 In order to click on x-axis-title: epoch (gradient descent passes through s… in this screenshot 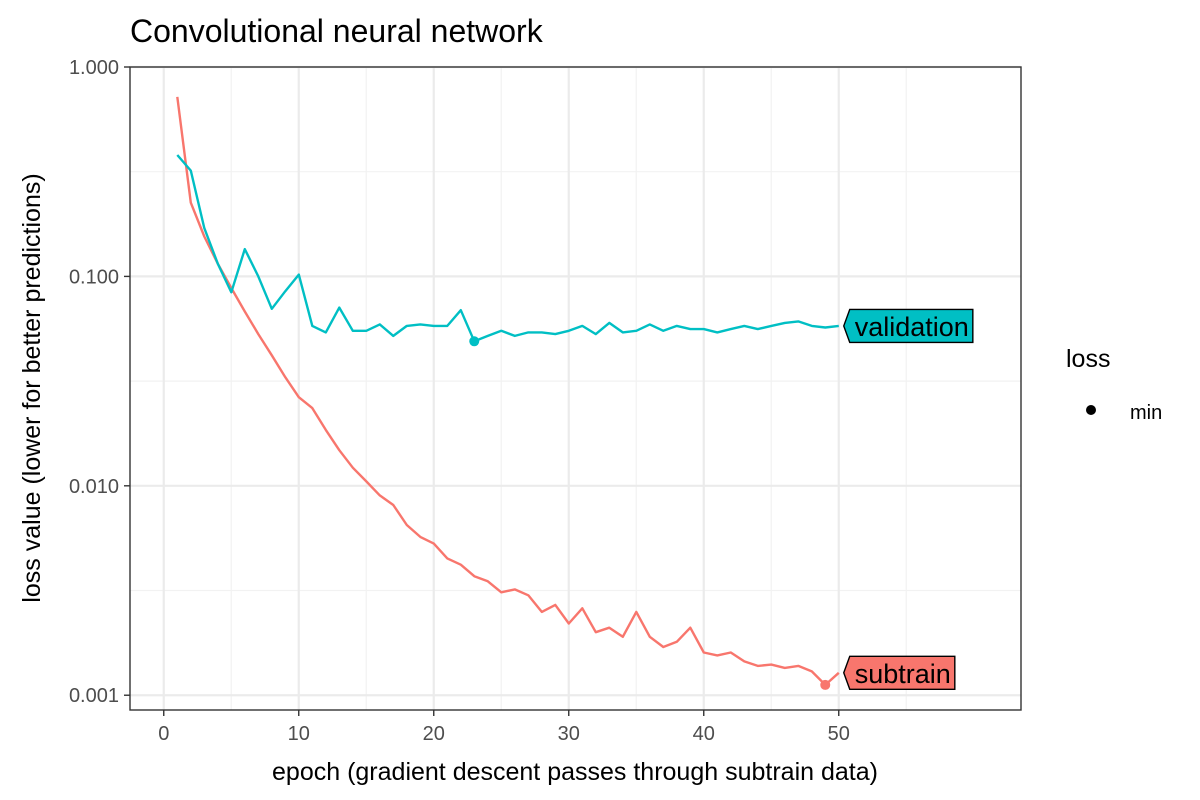, I will do `click(575, 772)`.